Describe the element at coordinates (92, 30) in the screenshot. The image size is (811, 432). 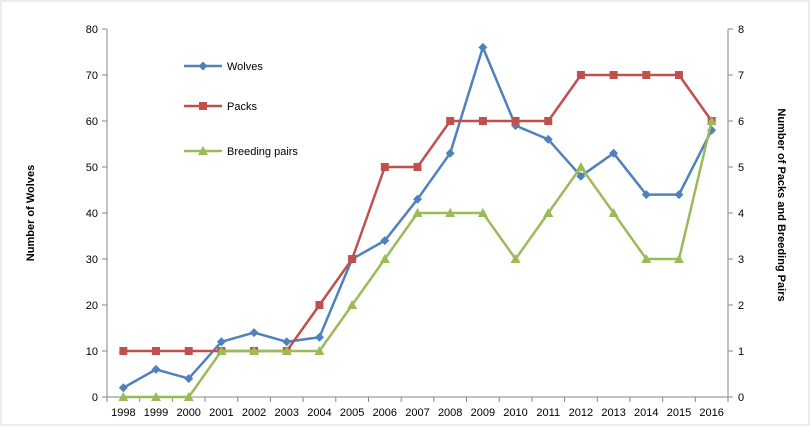
I see `left-y-tick-label: 80` at that location.